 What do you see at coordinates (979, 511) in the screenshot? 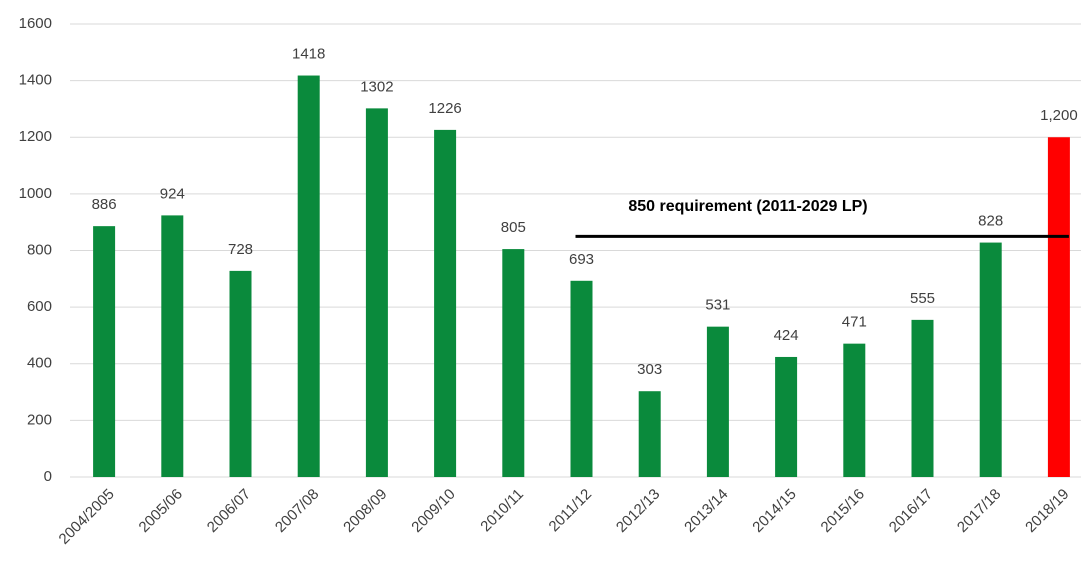
I see `x-tick-label: 2017/18` at bounding box center [979, 511].